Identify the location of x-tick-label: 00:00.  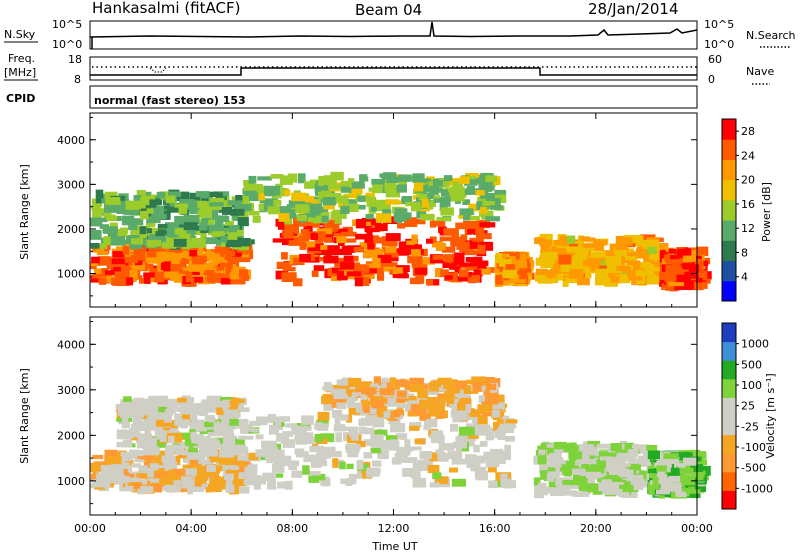
(697, 528).